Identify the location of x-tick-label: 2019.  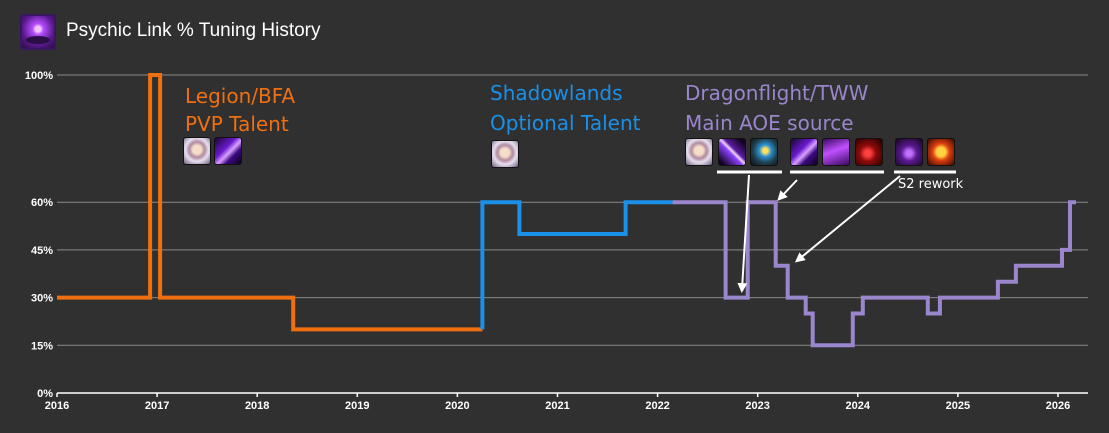
(357, 406).